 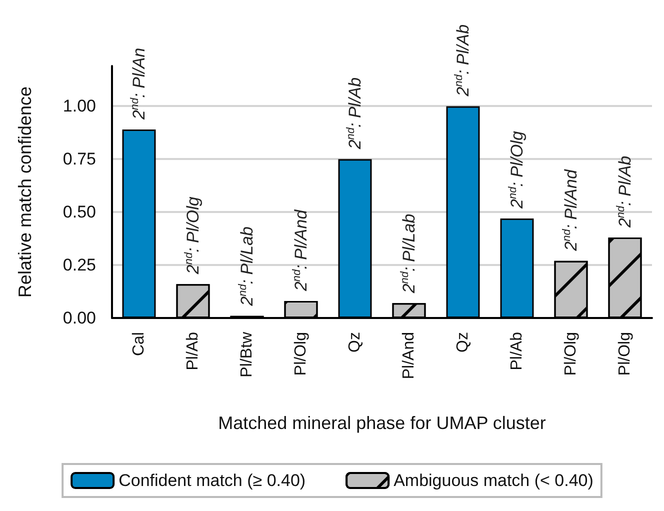 What do you see at coordinates (247, 355) in the screenshot?
I see `x-tick-label: Pl/Btw` at bounding box center [247, 355].